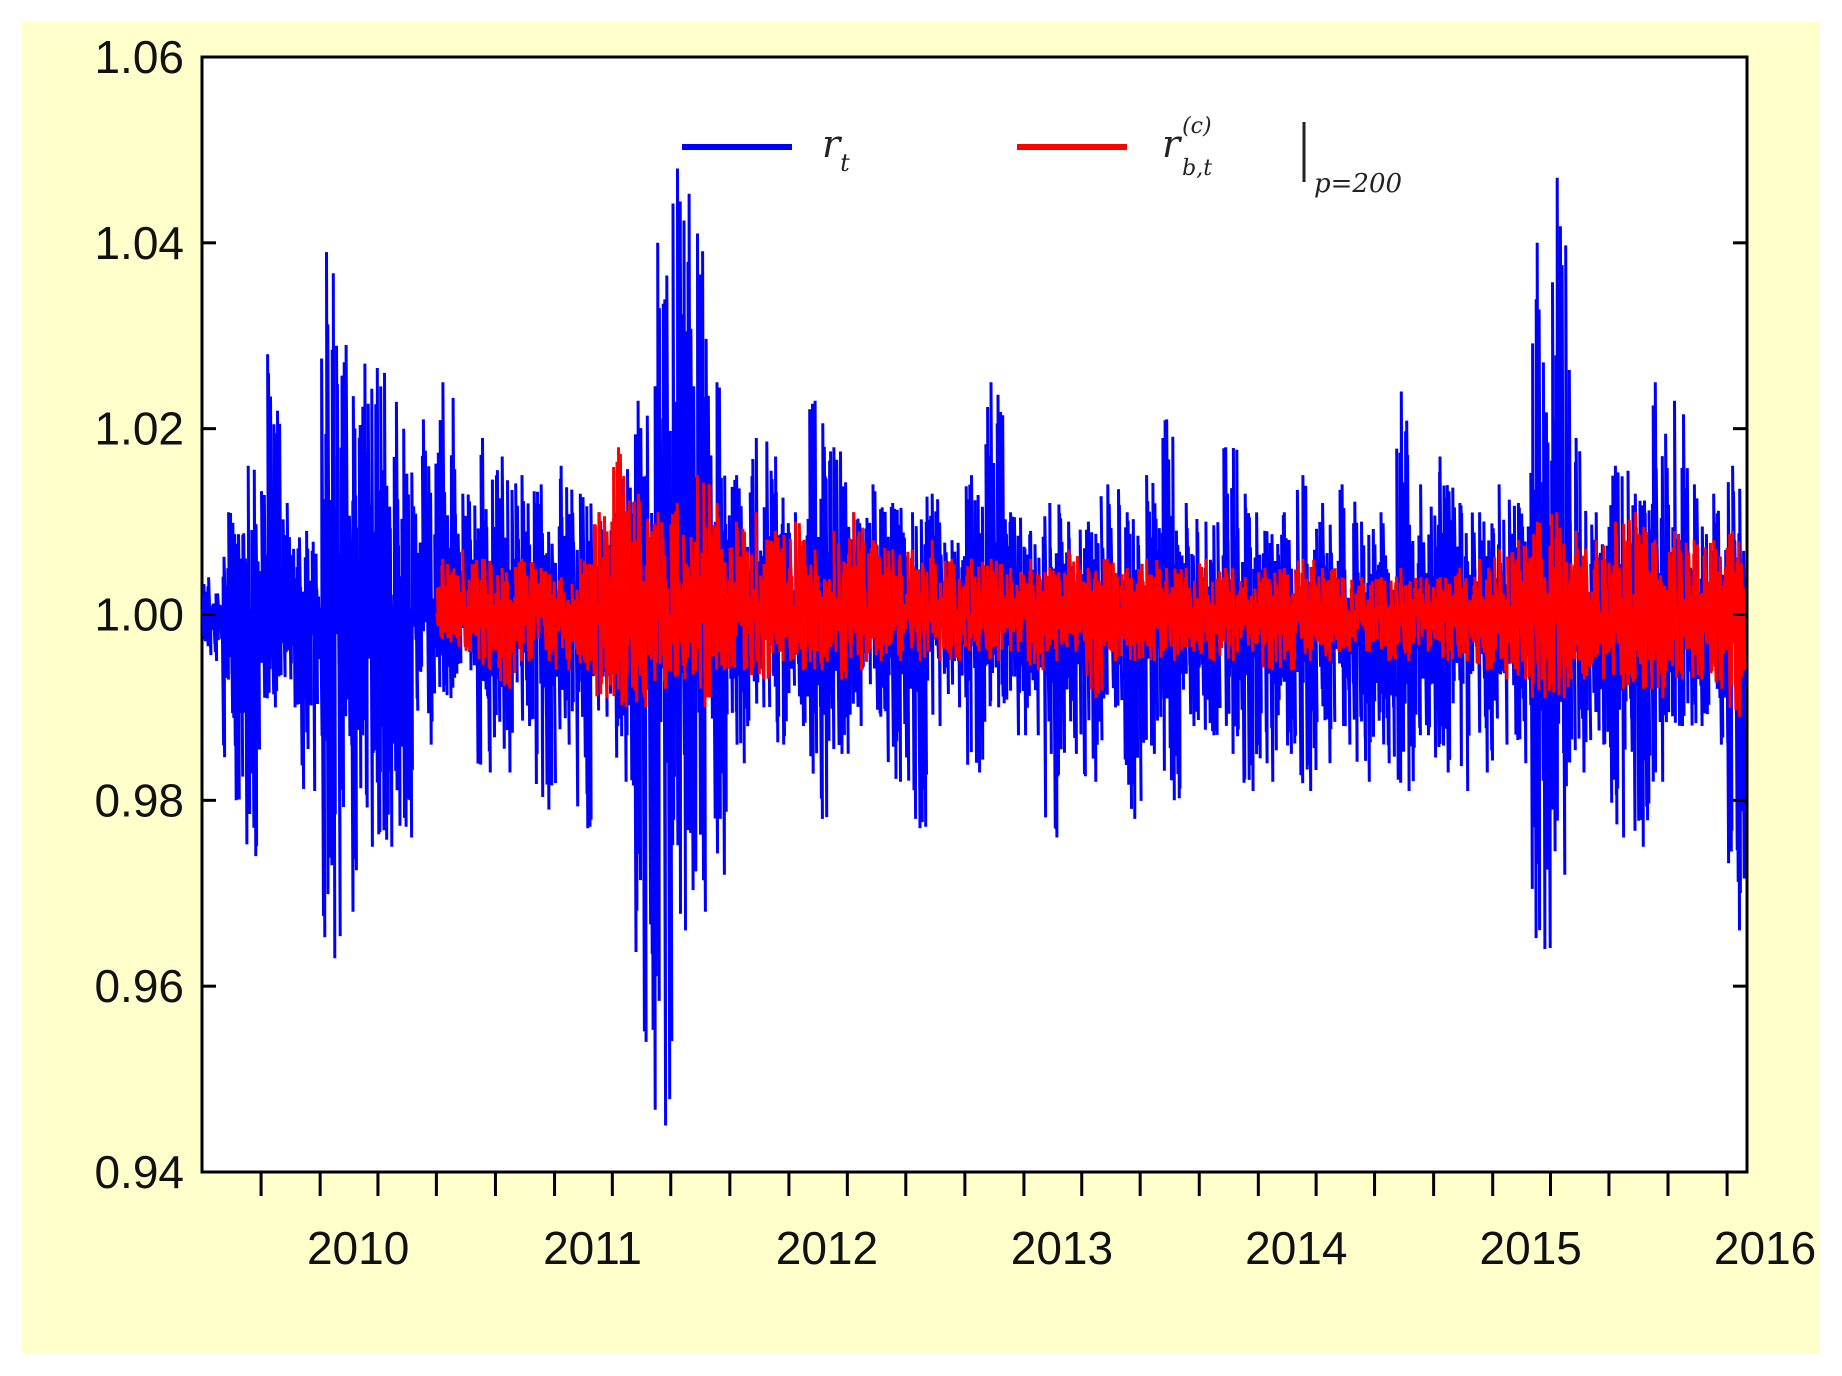 Image resolution: width=1842 pixels, height=1376 pixels. What do you see at coordinates (1062, 1248) in the screenshot?
I see `x-tick-label: 2013` at bounding box center [1062, 1248].